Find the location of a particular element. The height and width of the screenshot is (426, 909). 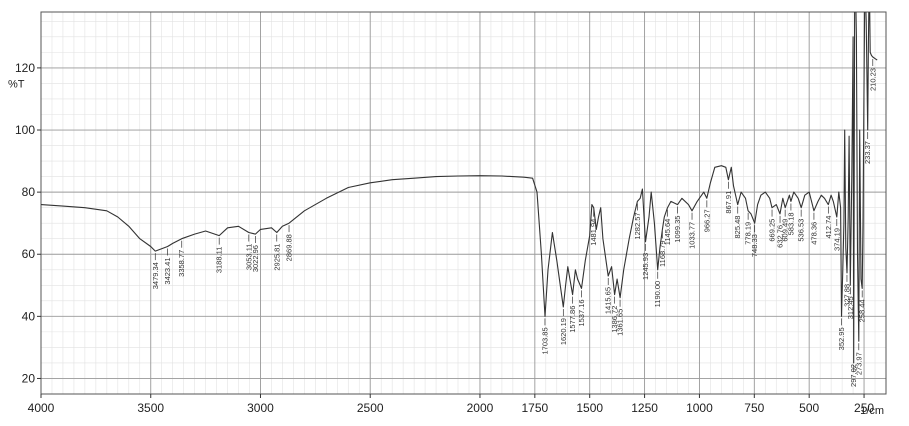

peak-label: 2925.81 is located at coordinates (276, 257).